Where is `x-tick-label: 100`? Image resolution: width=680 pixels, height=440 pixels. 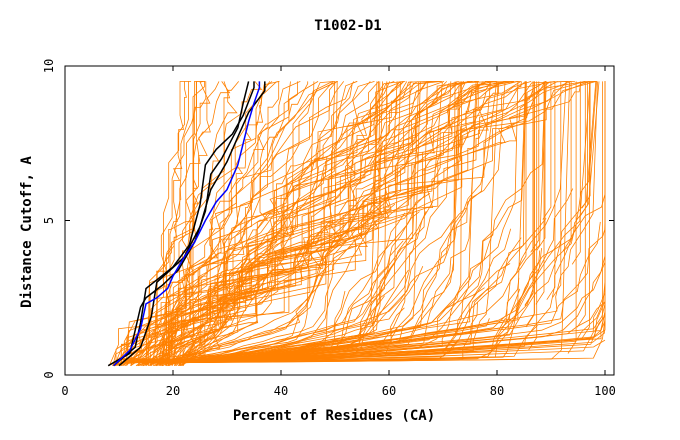 x-tick-label: 100 is located at coordinates (605, 391).